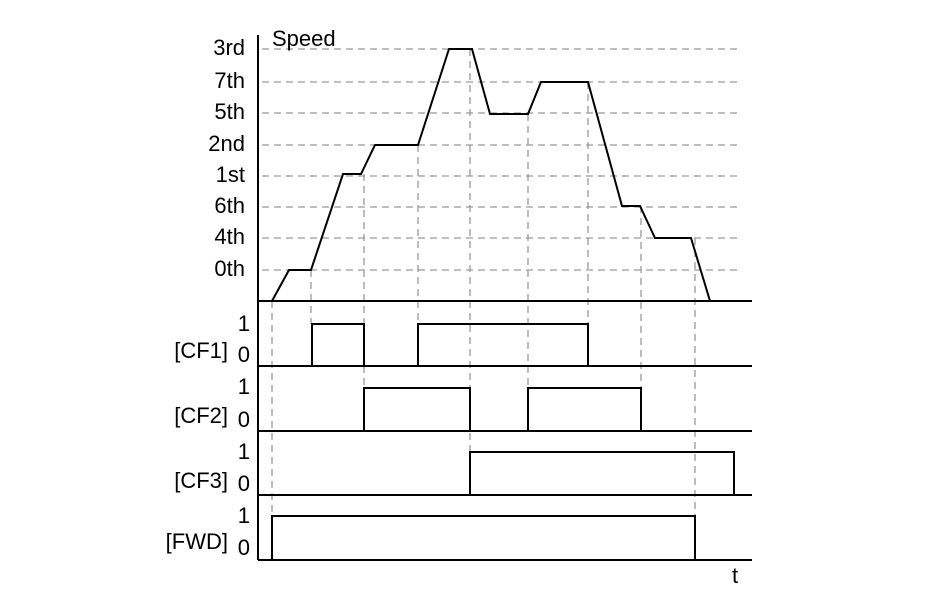  Describe the element at coordinates (229, 47) in the screenshot. I see `speed-level: 3rd` at that location.